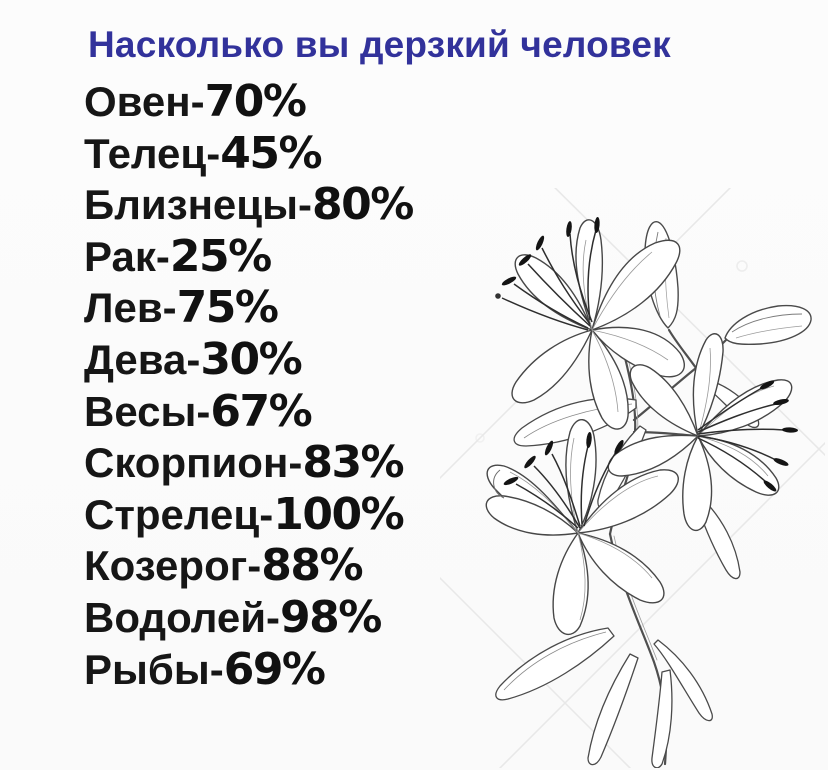  Describe the element at coordinates (175, 617) in the screenshot. I see `zodiac-sign-label: Водолей` at that location.